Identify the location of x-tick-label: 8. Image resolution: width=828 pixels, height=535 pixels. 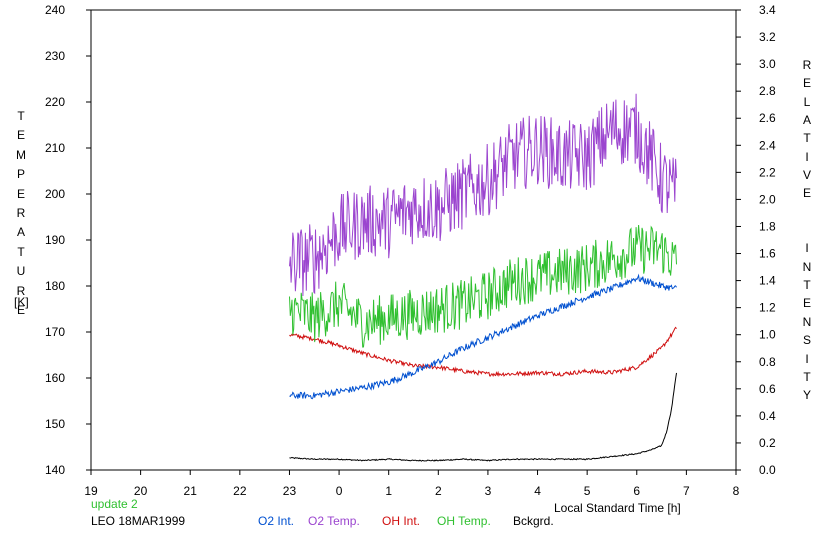
(736, 491).